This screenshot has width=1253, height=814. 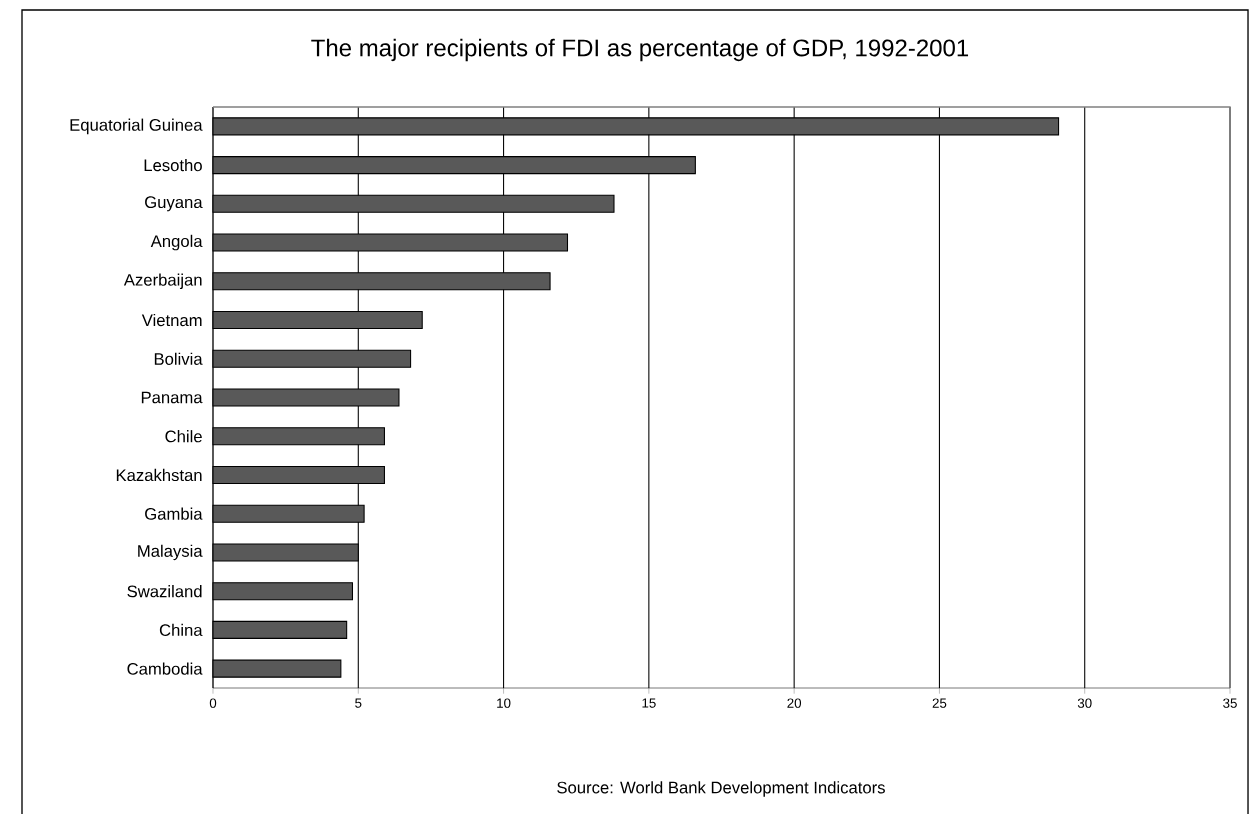 What do you see at coordinates (171, 320) in the screenshot?
I see `y-tick-label: Vietnam` at bounding box center [171, 320].